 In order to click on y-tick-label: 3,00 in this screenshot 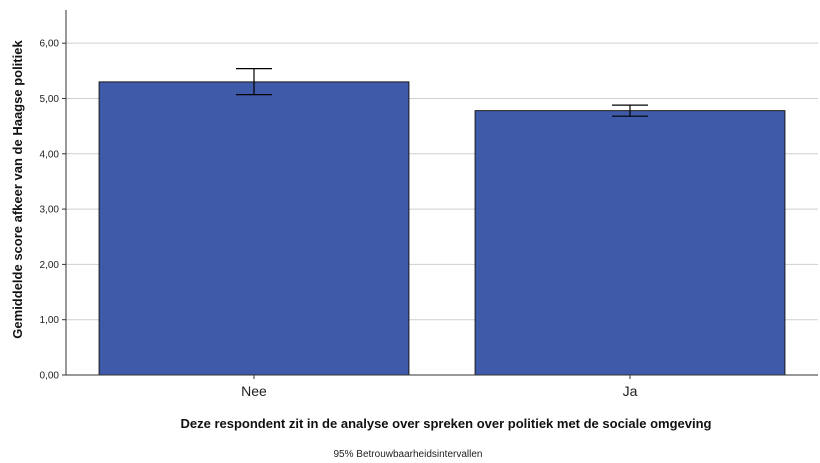, I will do `click(50, 210)`.